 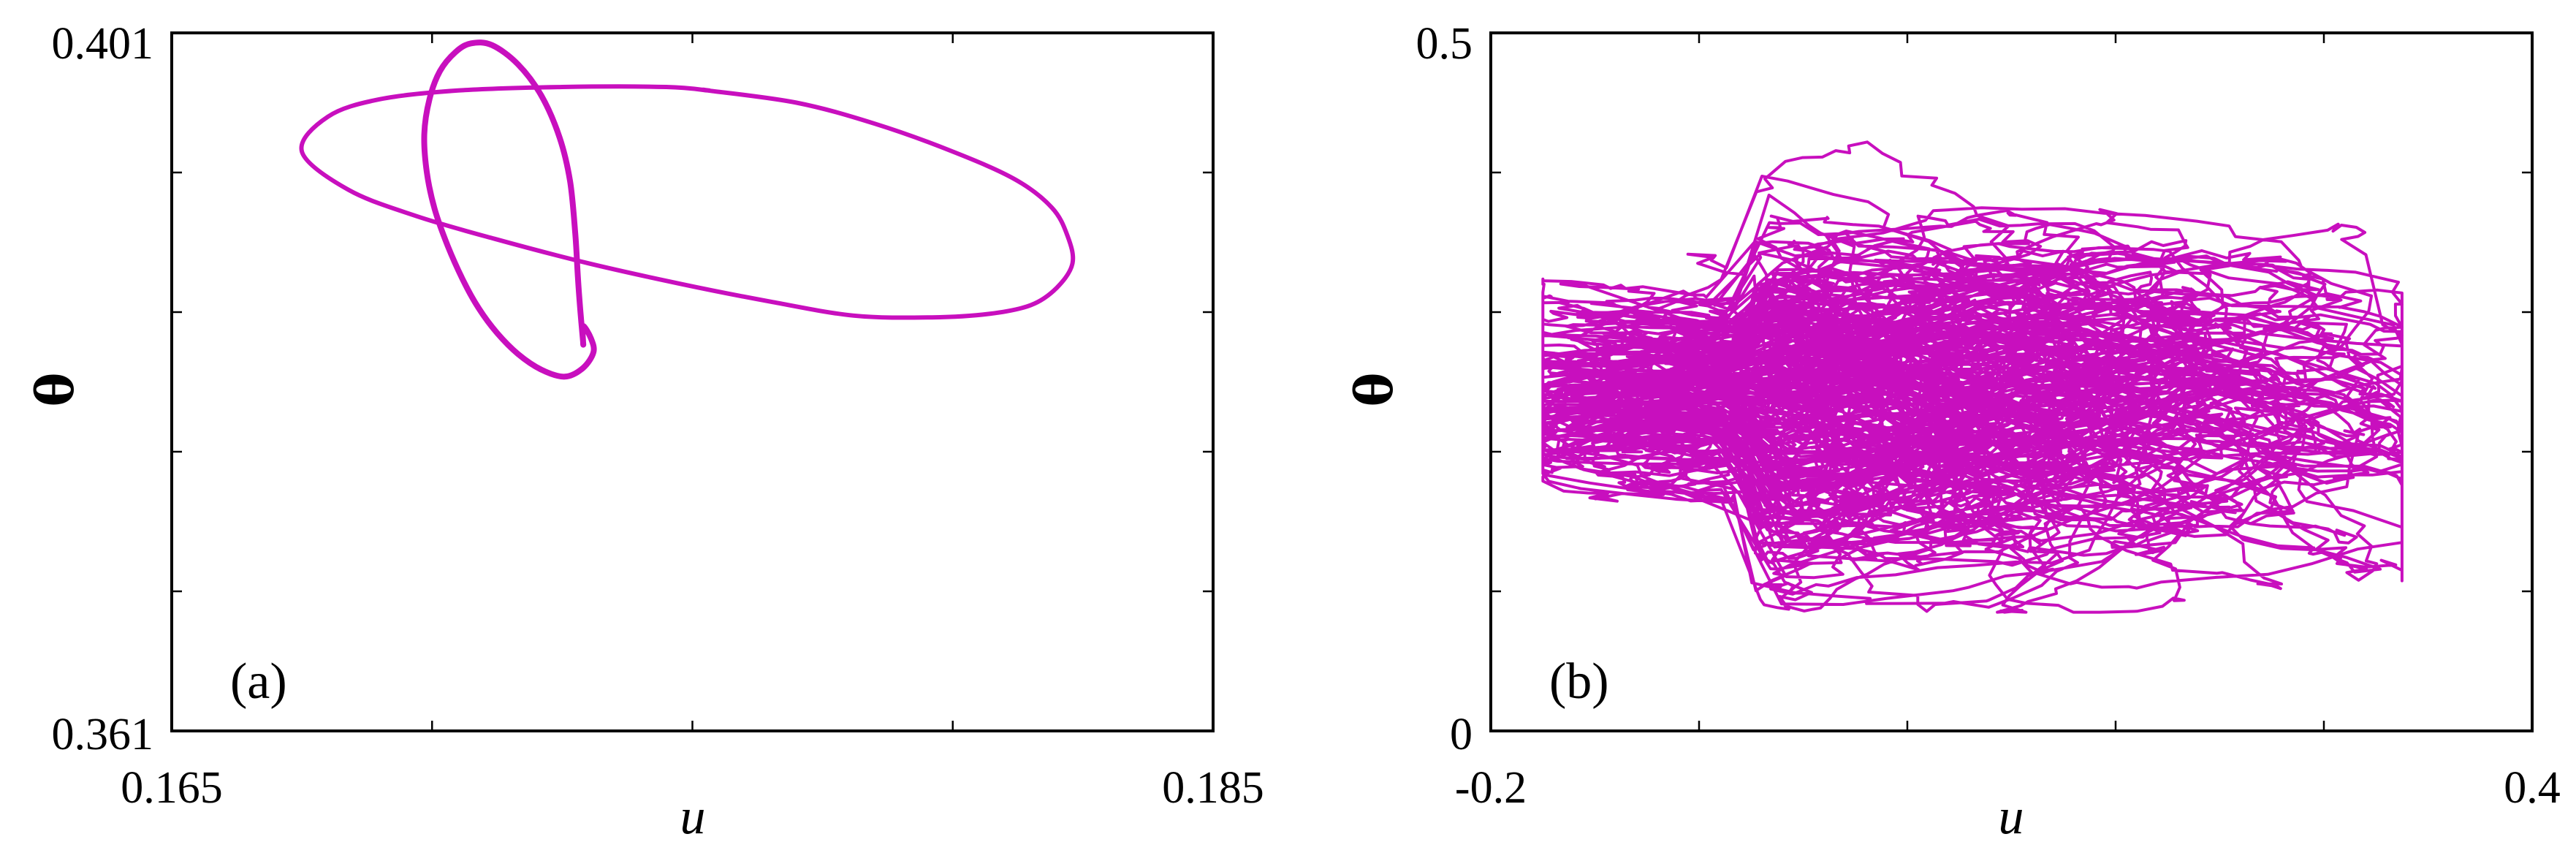 What do you see at coordinates (1444, 44) in the screenshot?
I see `panel-b-y-tick-top: 0.5` at bounding box center [1444, 44].